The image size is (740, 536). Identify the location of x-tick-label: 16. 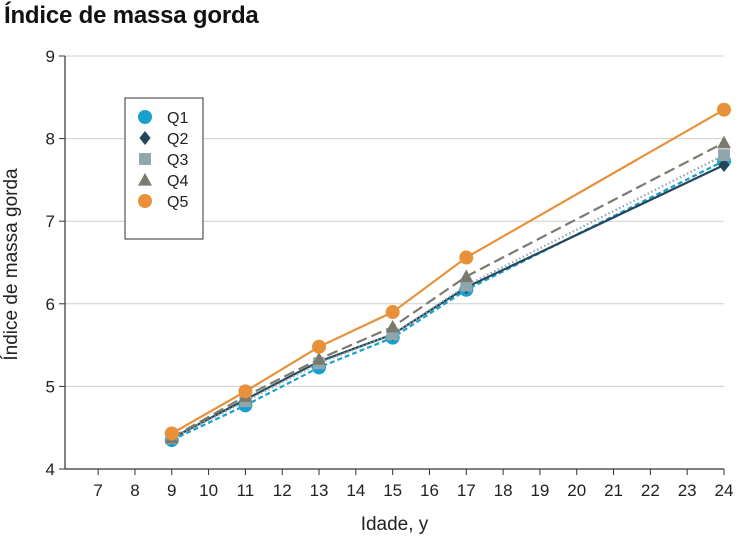
(429, 490).